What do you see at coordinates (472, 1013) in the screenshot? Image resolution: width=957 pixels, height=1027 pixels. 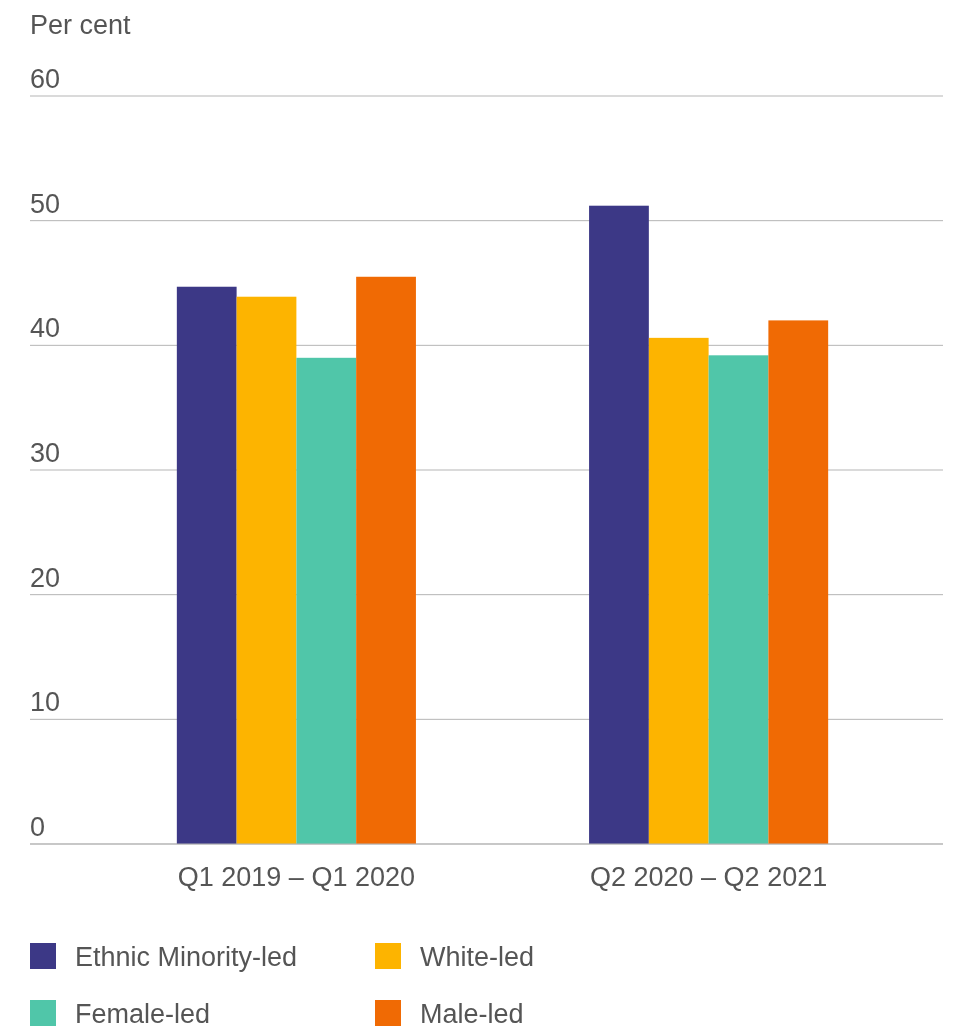 I see `legend-label: Male-led` at bounding box center [472, 1013].